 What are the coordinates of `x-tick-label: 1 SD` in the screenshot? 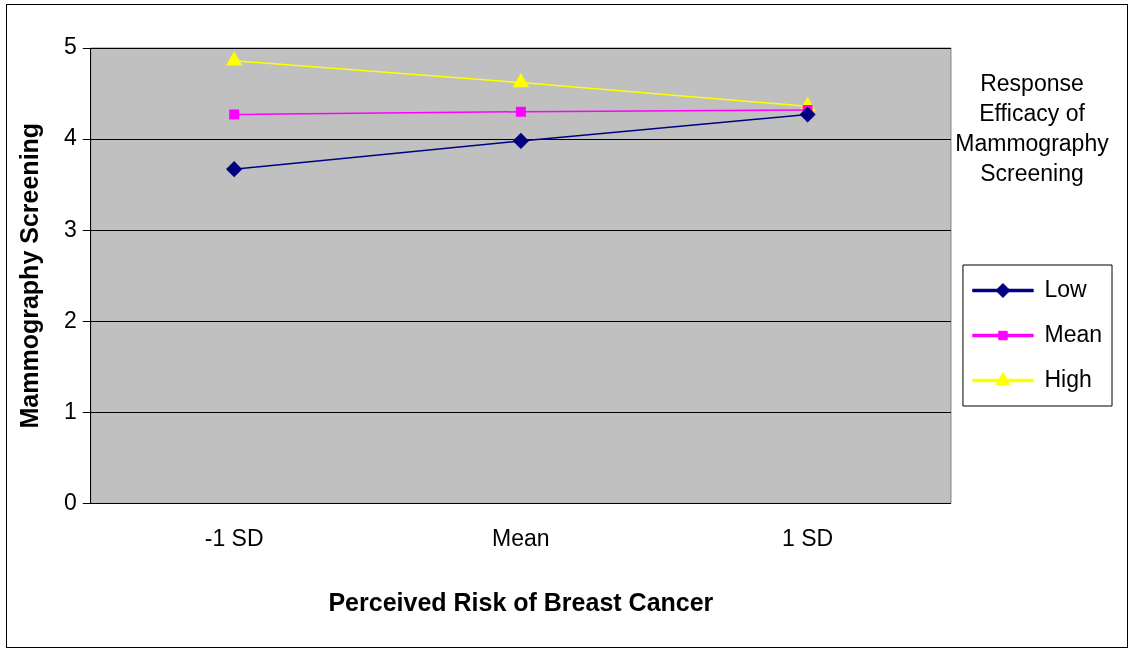 It's located at (808, 537).